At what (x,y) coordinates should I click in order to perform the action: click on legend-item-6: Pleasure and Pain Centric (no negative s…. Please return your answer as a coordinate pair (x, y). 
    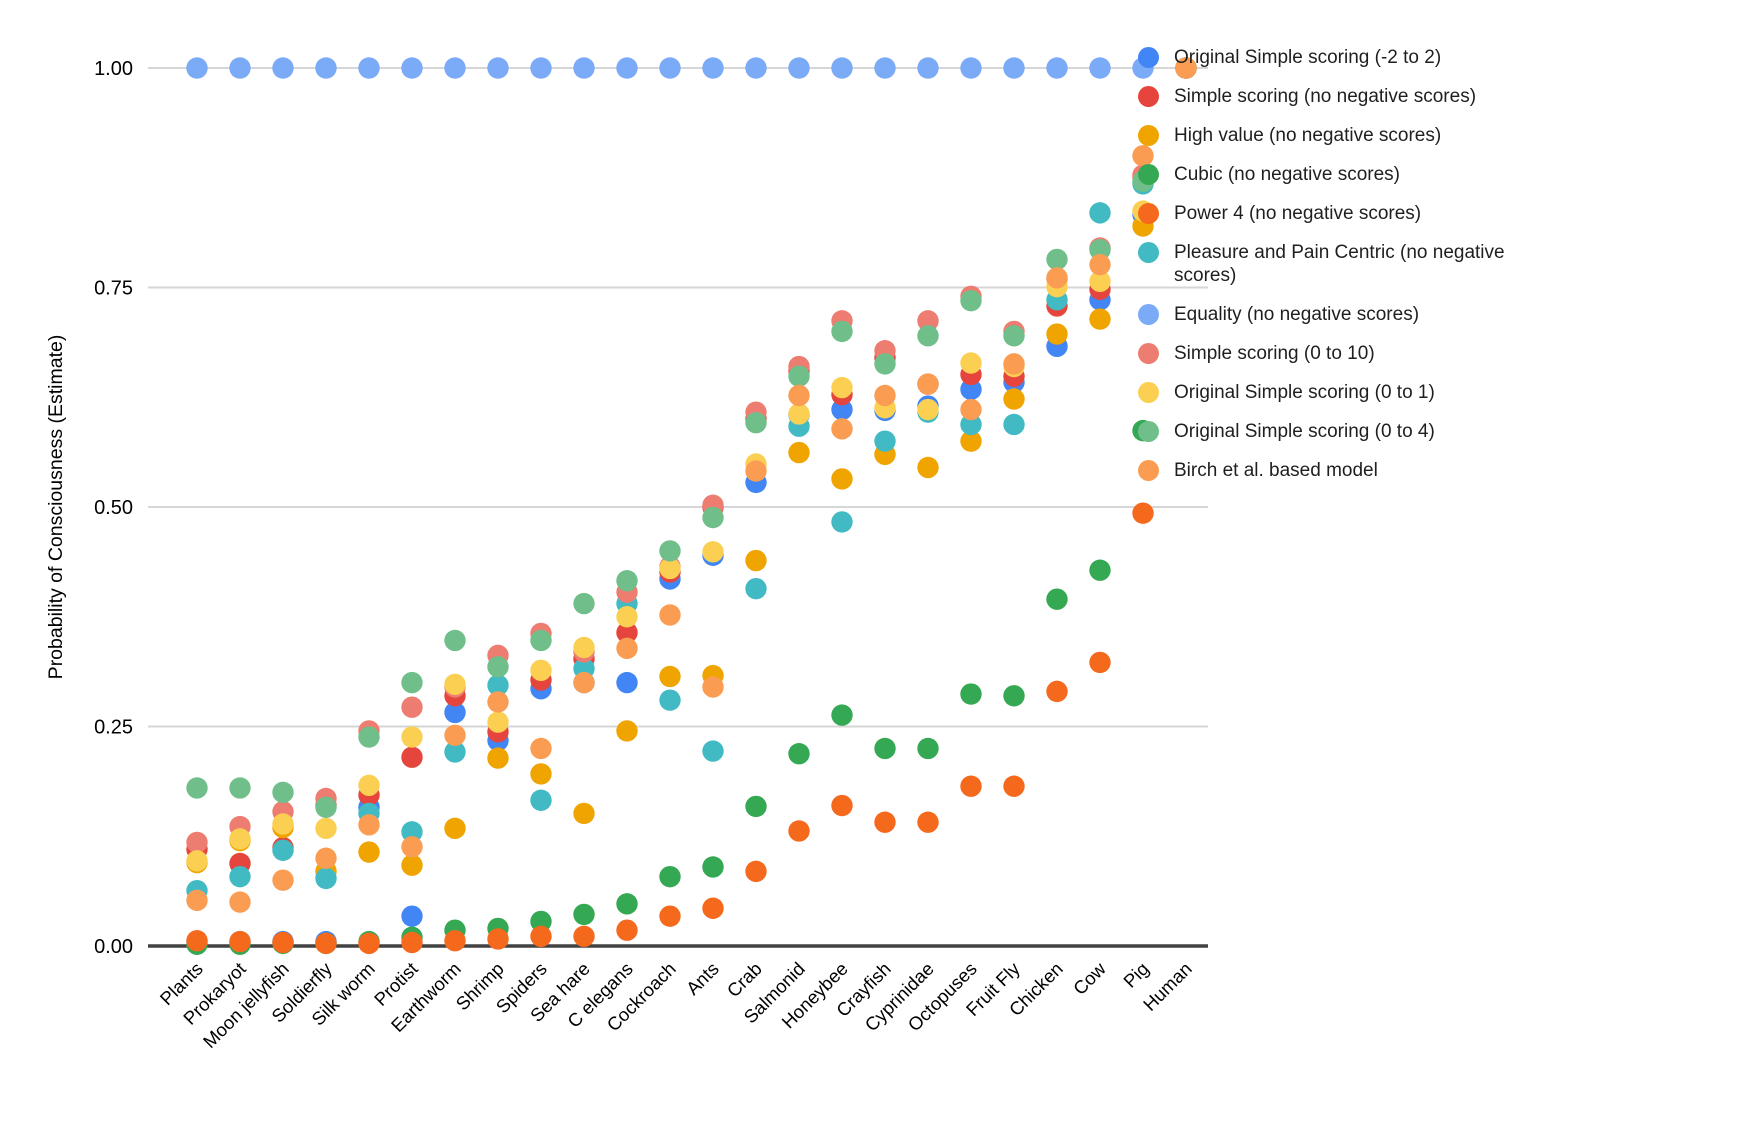
    Looking at the image, I should click on (1348, 264).